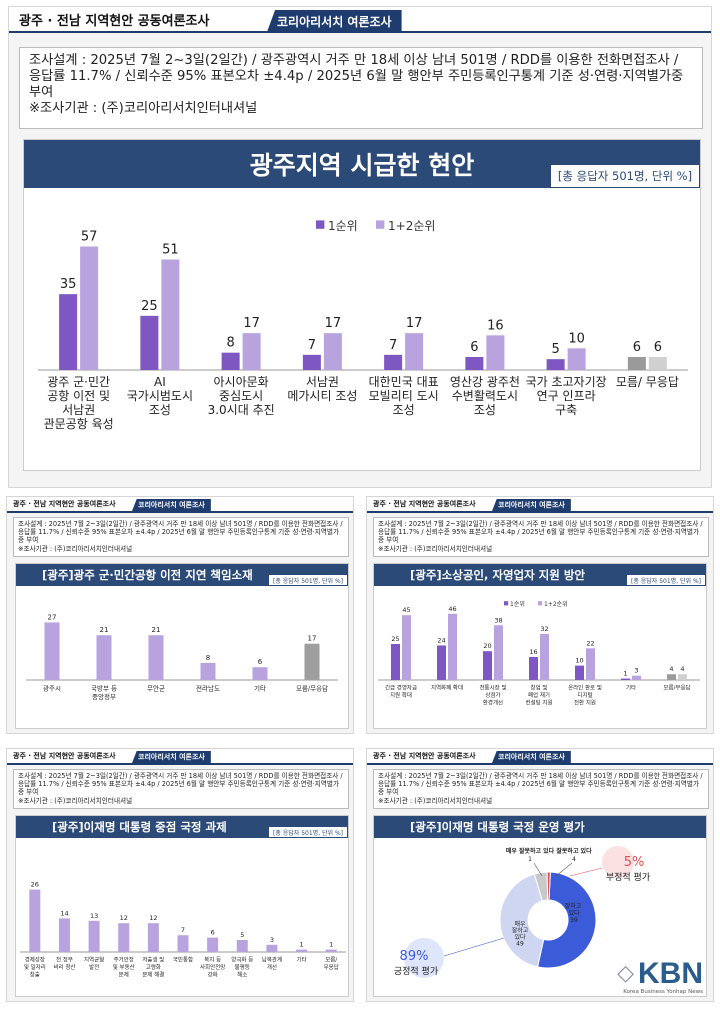  What do you see at coordinates (124, 967) in the screenshot?
I see `tick-label: 주거안정 및 부동산 문제` at bounding box center [124, 967].